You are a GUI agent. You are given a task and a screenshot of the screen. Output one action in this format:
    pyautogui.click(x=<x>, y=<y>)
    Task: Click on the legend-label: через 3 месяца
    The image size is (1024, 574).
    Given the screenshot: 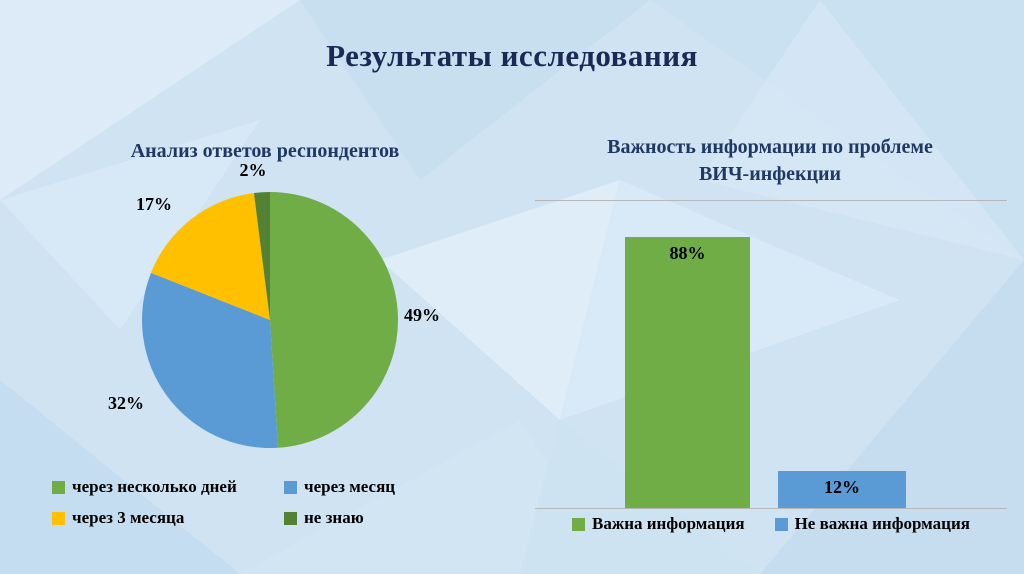 What is the action you would take?
    pyautogui.click(x=128, y=517)
    